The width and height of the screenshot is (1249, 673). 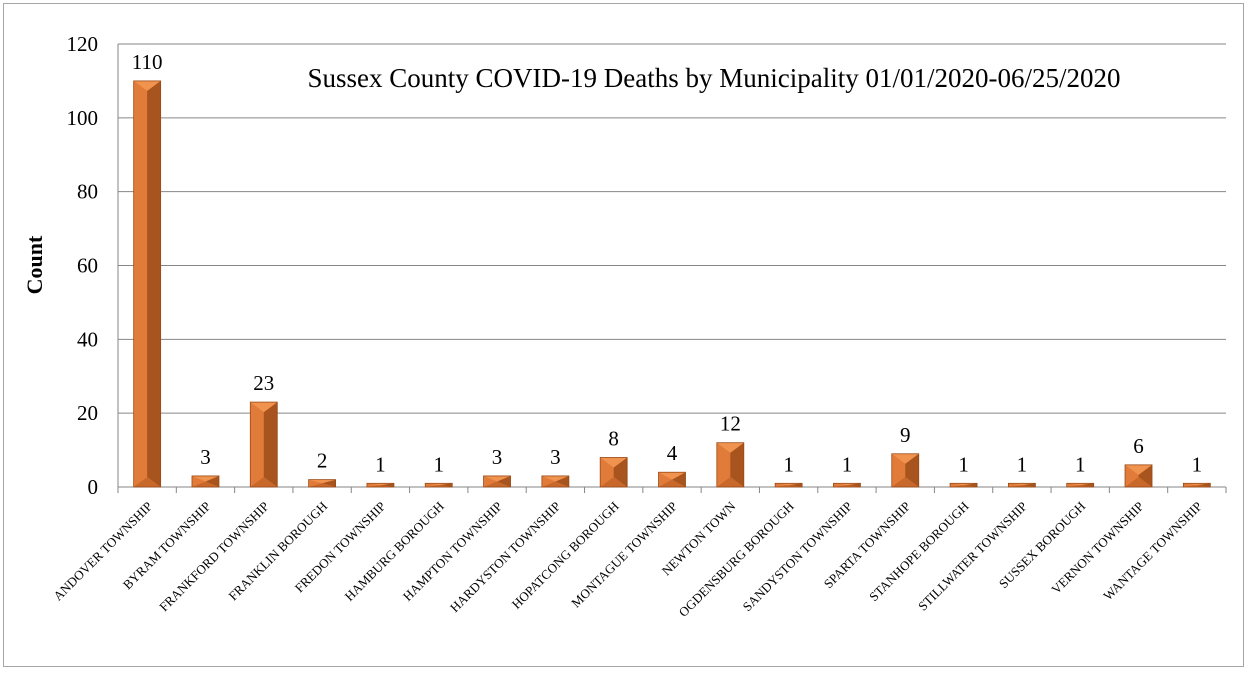 What do you see at coordinates (277, 551) in the screenshot?
I see `x-category-label: FRANKLIN BOROUGH` at bounding box center [277, 551].